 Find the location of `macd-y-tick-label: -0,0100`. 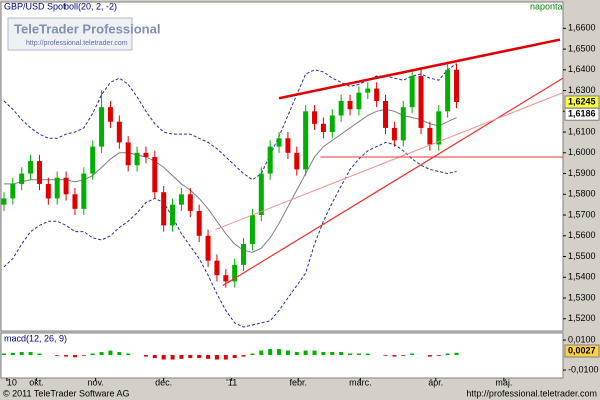

macd-y-tick-label: -0,0100 is located at coordinates (583, 369).